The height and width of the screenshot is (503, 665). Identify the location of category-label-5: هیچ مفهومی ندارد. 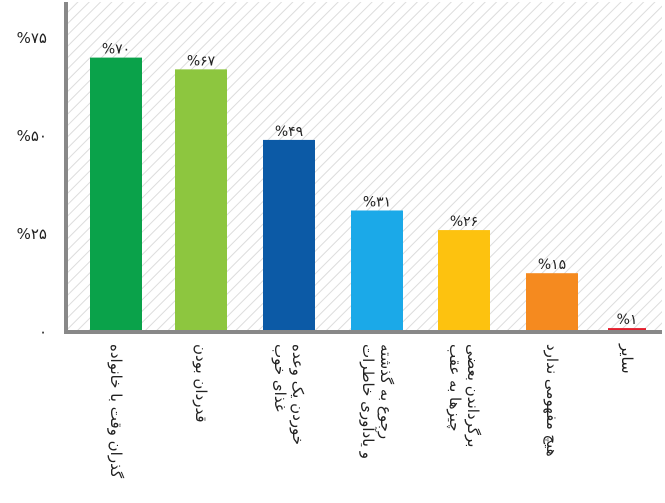
(552, 400).